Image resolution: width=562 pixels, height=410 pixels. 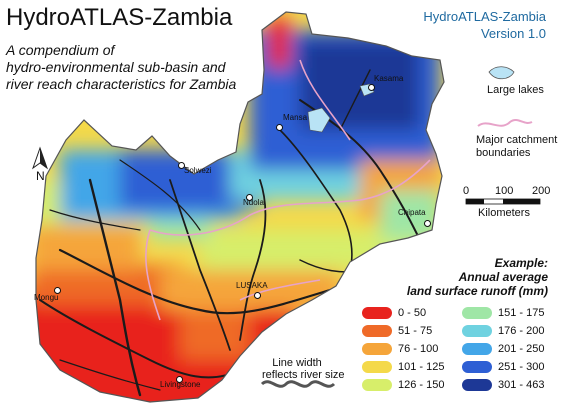 I want to click on runoff-class-label: 301 - 463, so click(x=521, y=385).